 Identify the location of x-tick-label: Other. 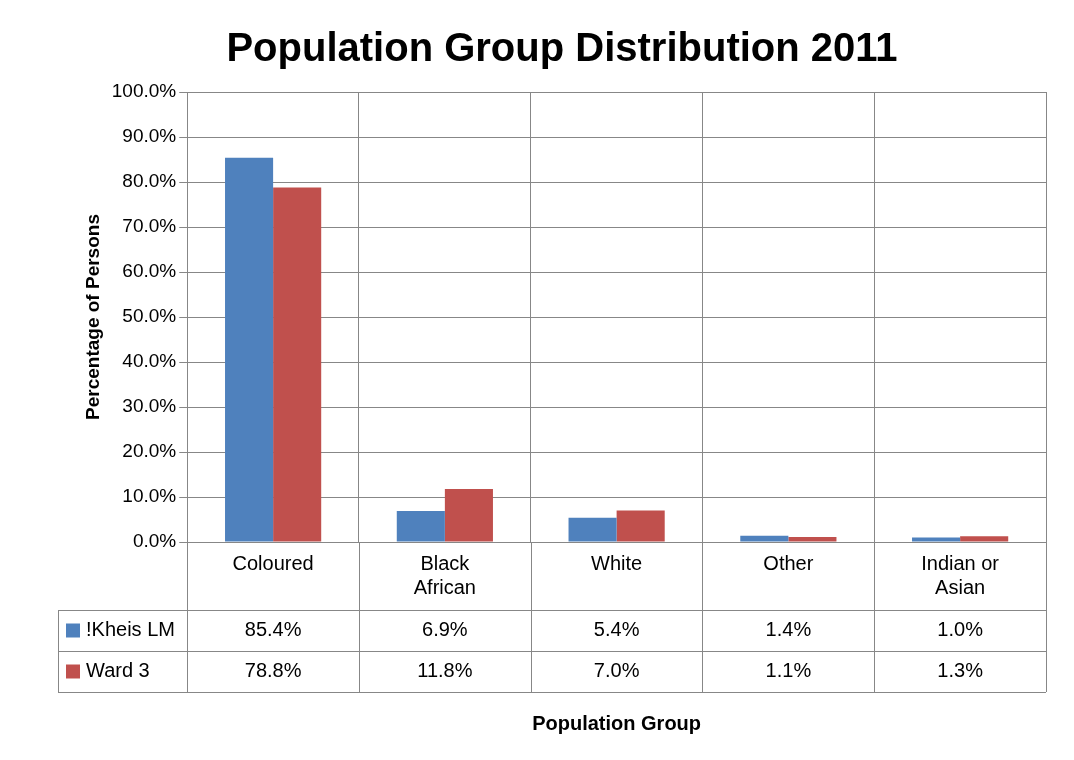
(788, 562).